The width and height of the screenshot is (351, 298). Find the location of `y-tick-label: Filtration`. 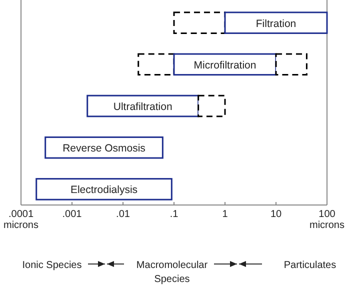

y-tick-label: Filtration is located at coordinates (276, 24).